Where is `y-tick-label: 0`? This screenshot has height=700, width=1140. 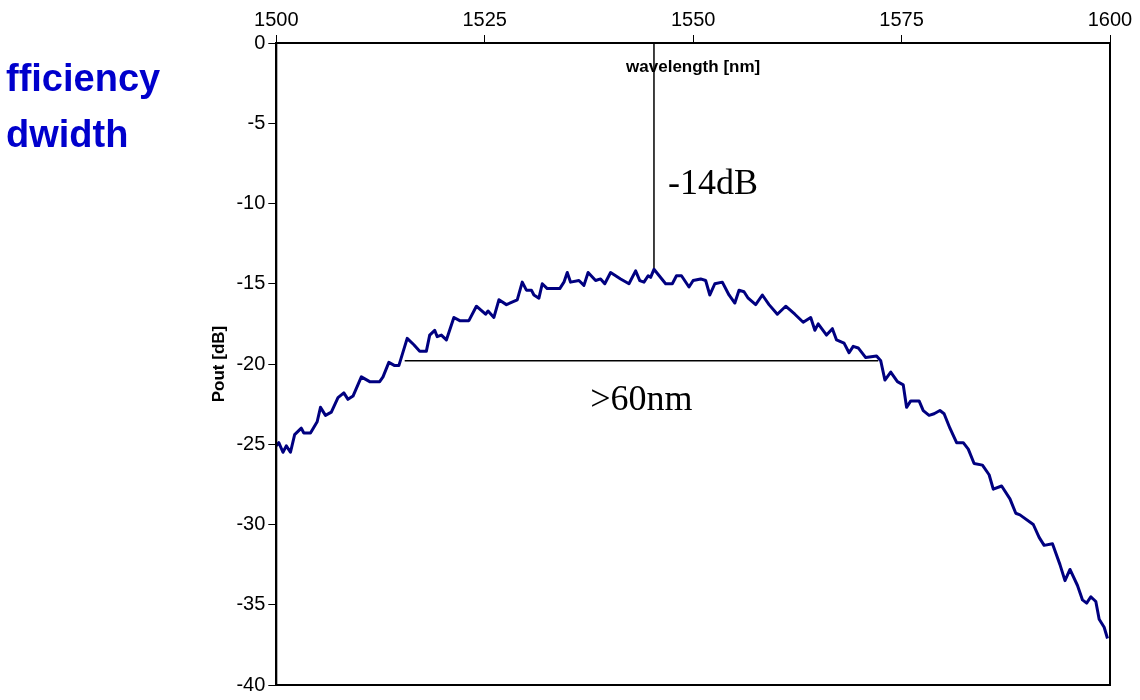
y-tick-label: 0 is located at coordinates (260, 41).